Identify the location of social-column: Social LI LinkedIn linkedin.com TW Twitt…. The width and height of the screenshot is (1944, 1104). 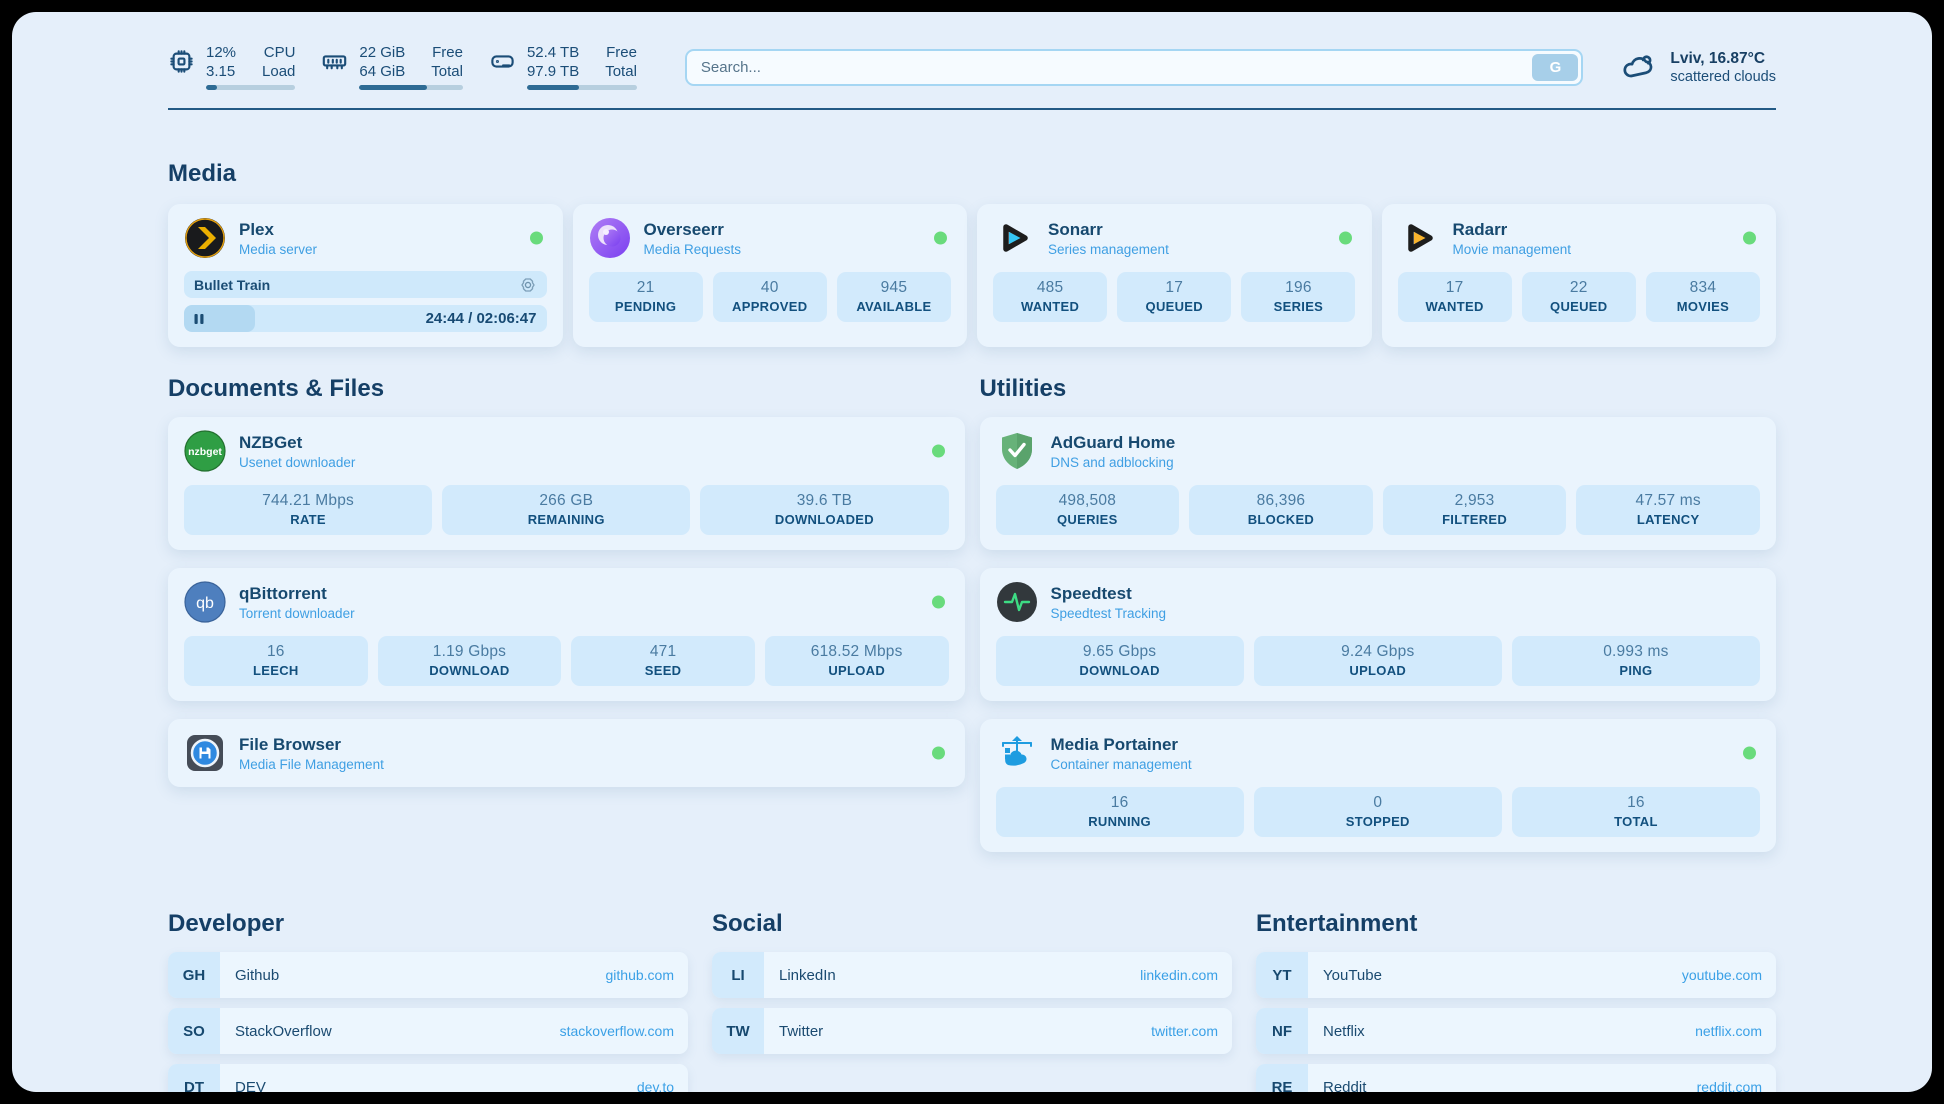
(972, 1001).